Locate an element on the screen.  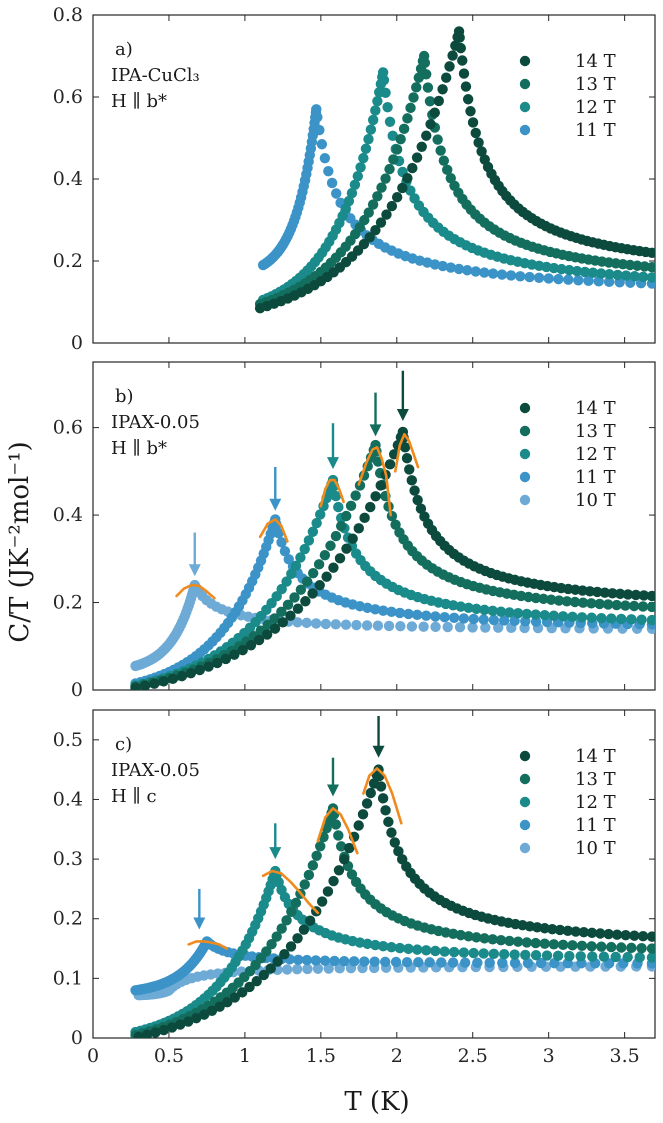
fit-line-13-t is located at coordinates (374, 481).